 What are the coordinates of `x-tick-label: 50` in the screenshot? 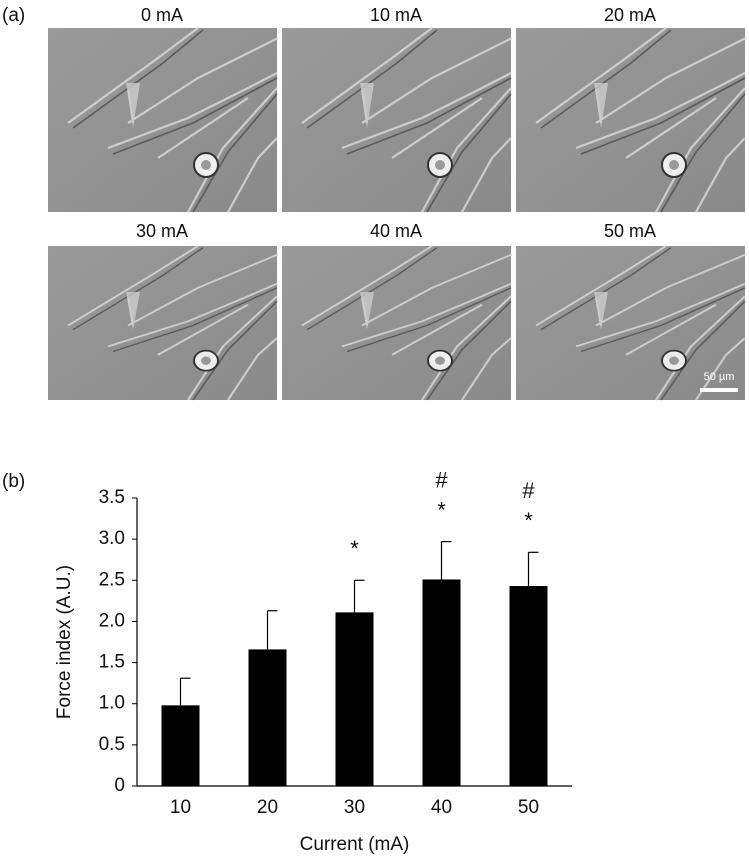 It's located at (528, 807).